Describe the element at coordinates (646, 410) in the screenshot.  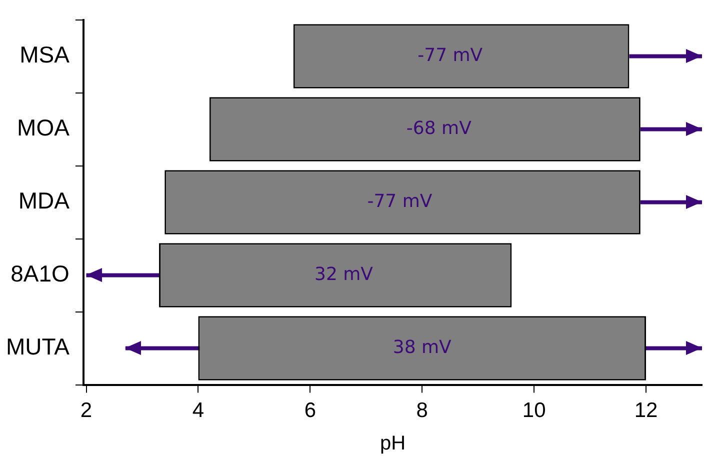
I see `x-tick-label: 12` at that location.